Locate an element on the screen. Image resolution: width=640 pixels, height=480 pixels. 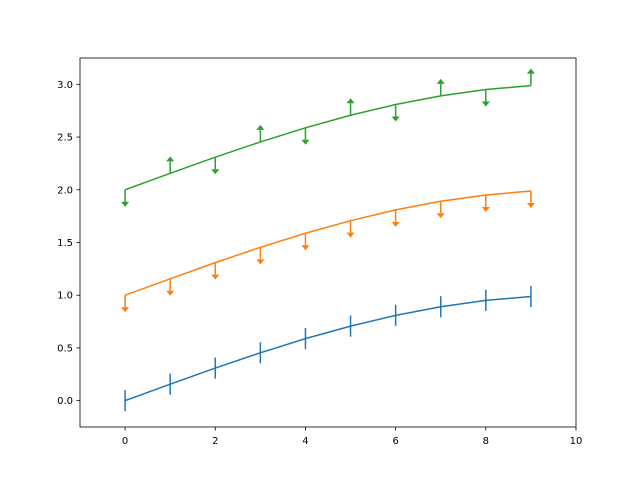
x-tick-label: 4 is located at coordinates (305, 441).